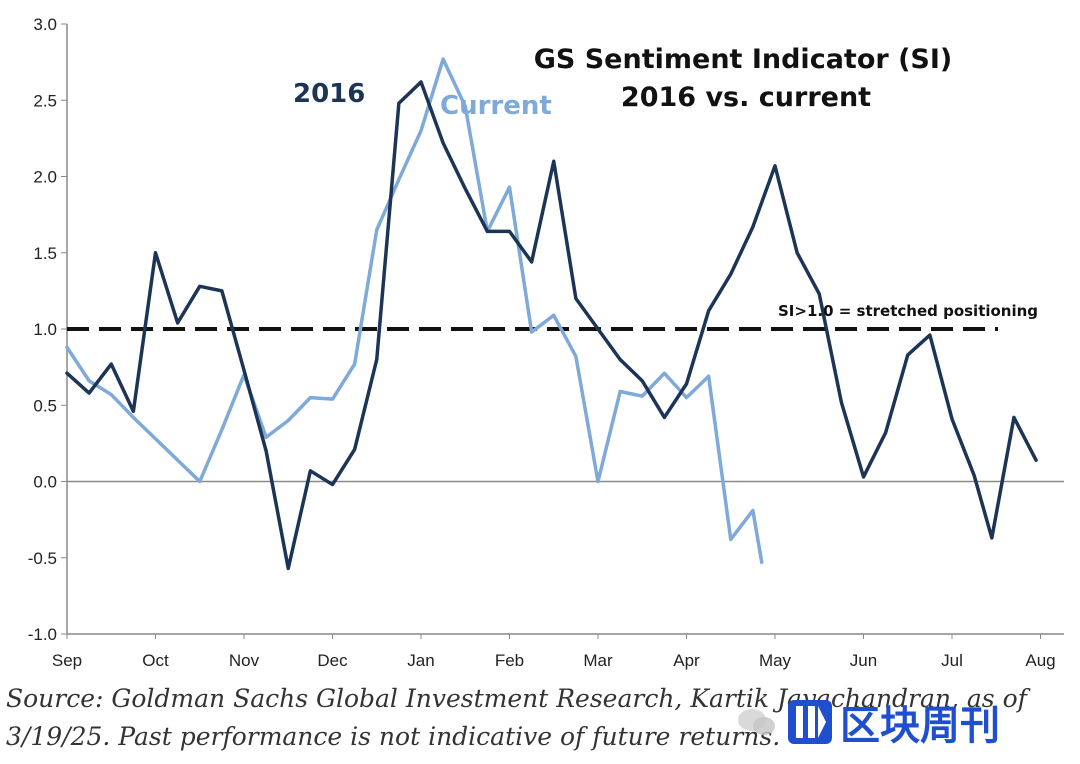 Image resolution: width=1080 pixels, height=764 pixels. What do you see at coordinates (45, 24) in the screenshot?
I see `y-tick-label: 3.0` at bounding box center [45, 24].